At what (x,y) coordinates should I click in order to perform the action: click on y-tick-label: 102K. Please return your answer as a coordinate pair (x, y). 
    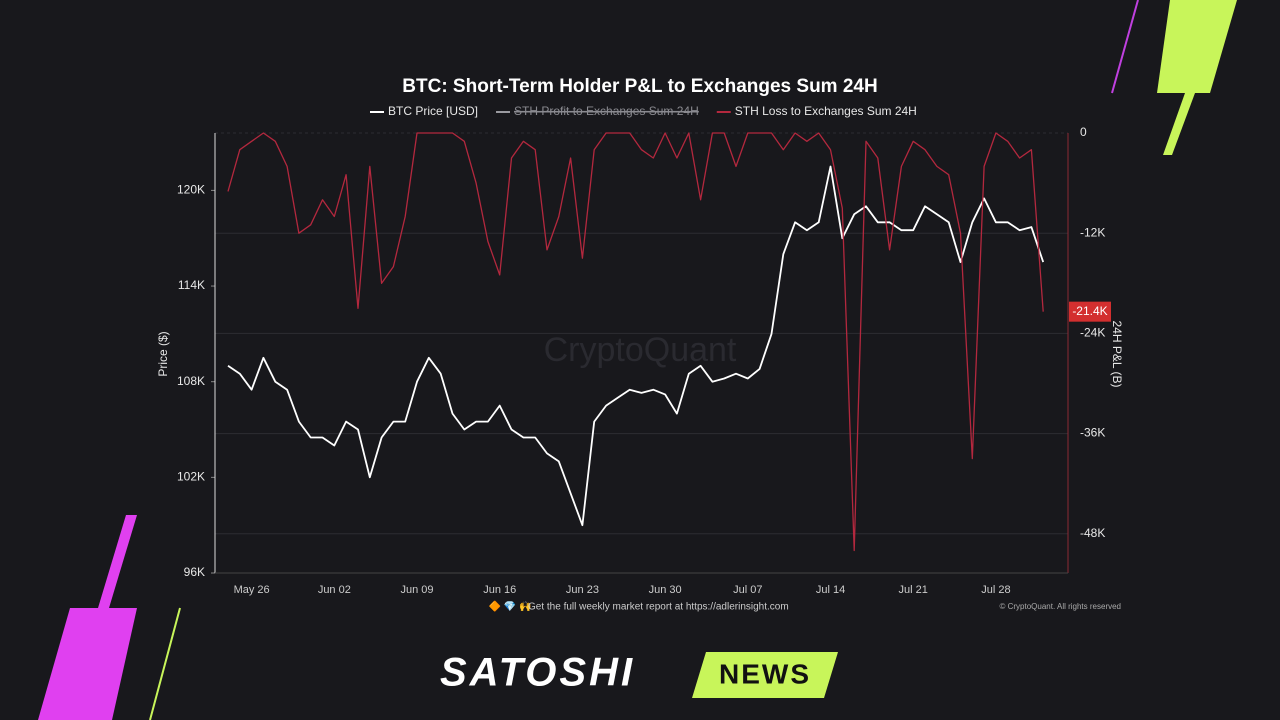
    Looking at the image, I should click on (191, 477).